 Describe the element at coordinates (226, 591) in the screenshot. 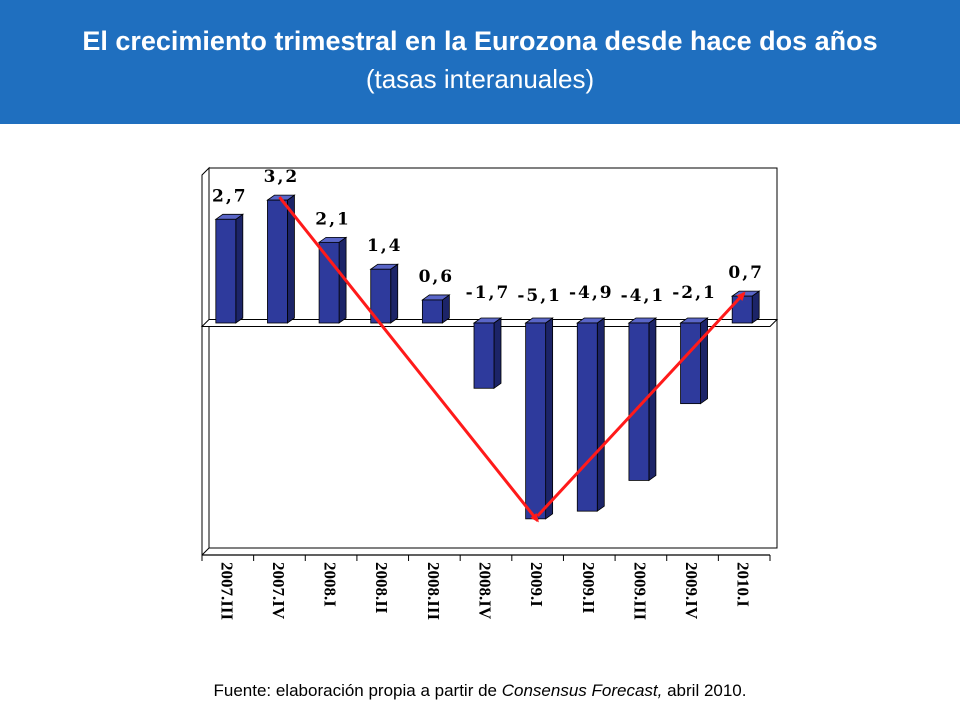

I see `x-tick-label: 2007.III` at that location.